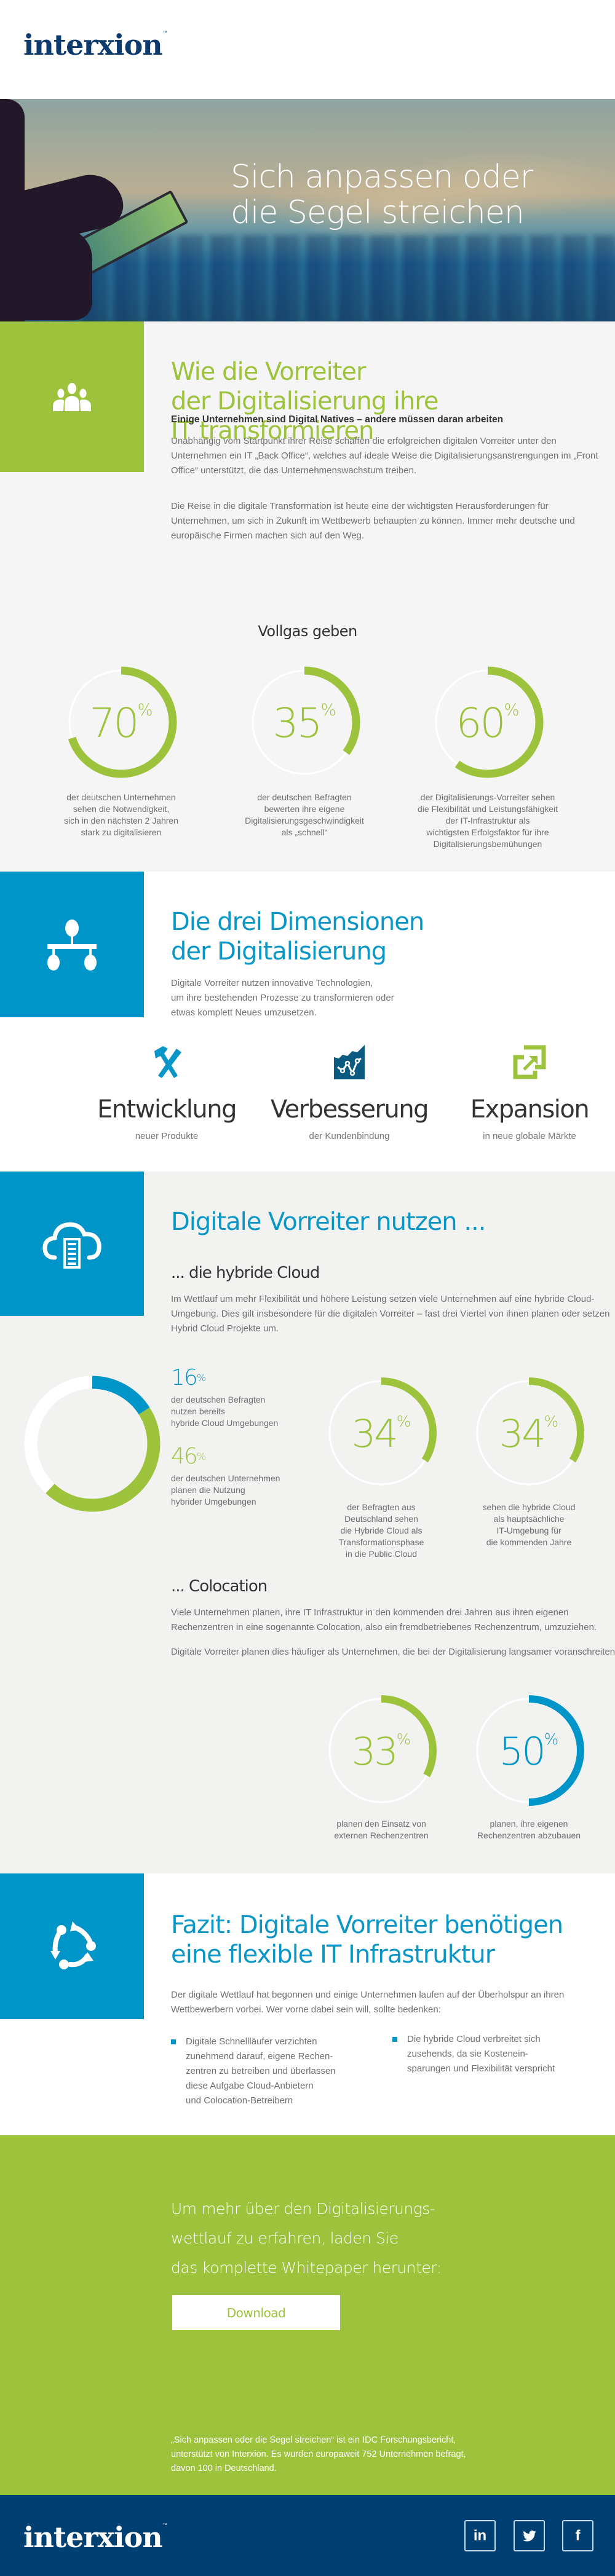  Describe the element at coordinates (382, 195) in the screenshot. I see `hero-title: Sich anpassen oder die Segel streichen` at that location.